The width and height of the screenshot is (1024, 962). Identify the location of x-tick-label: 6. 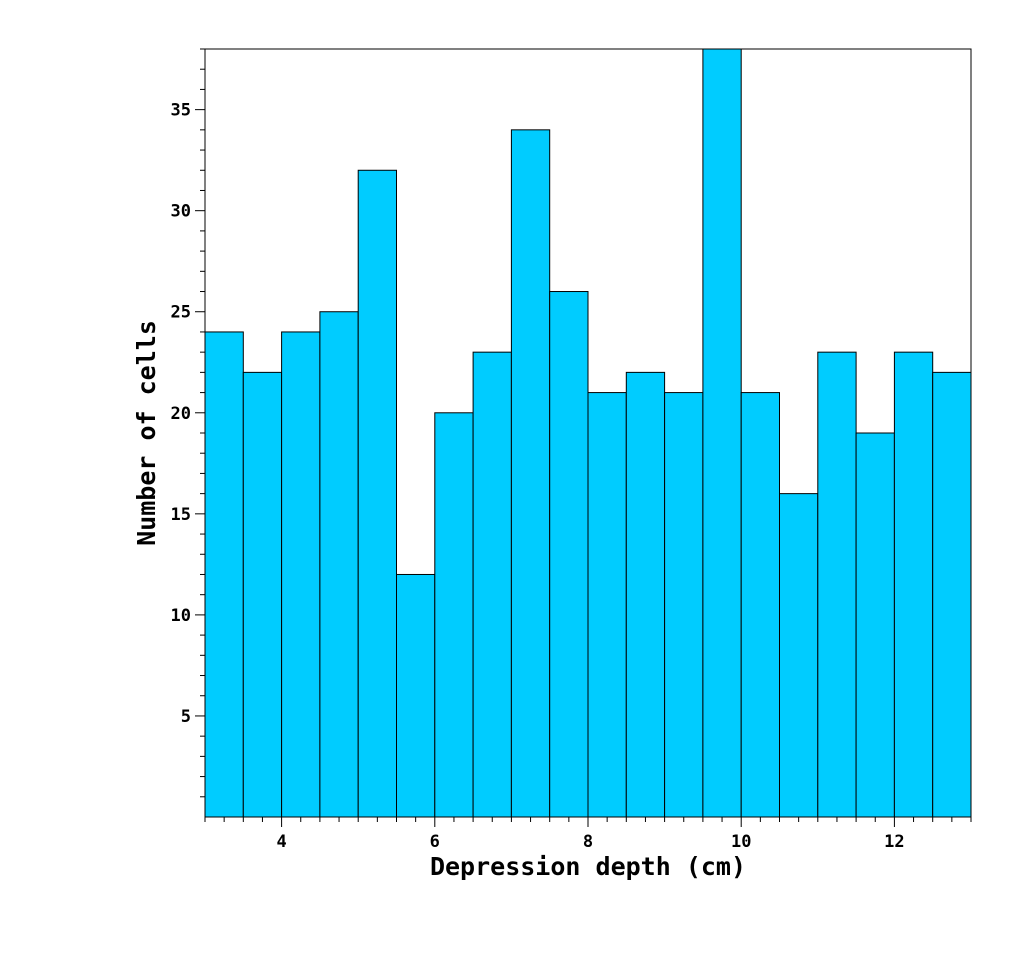
(435, 842).